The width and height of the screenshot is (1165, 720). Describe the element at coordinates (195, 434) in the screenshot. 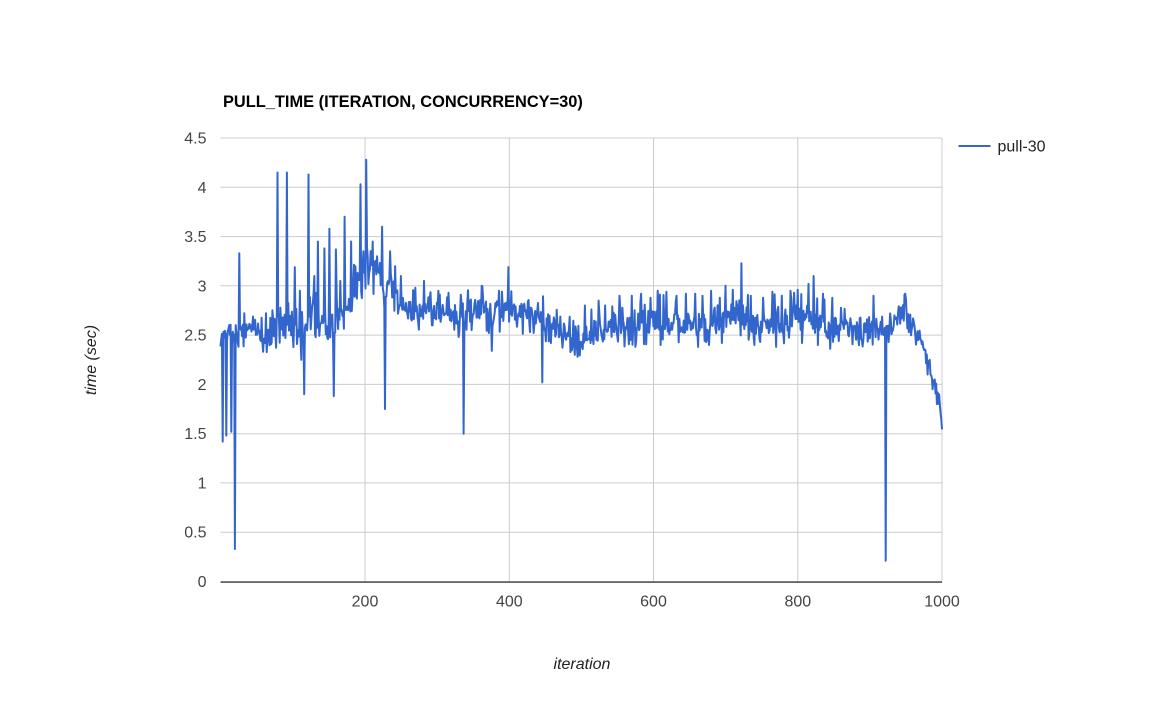

I see `svg-text: 1.5` at that location.